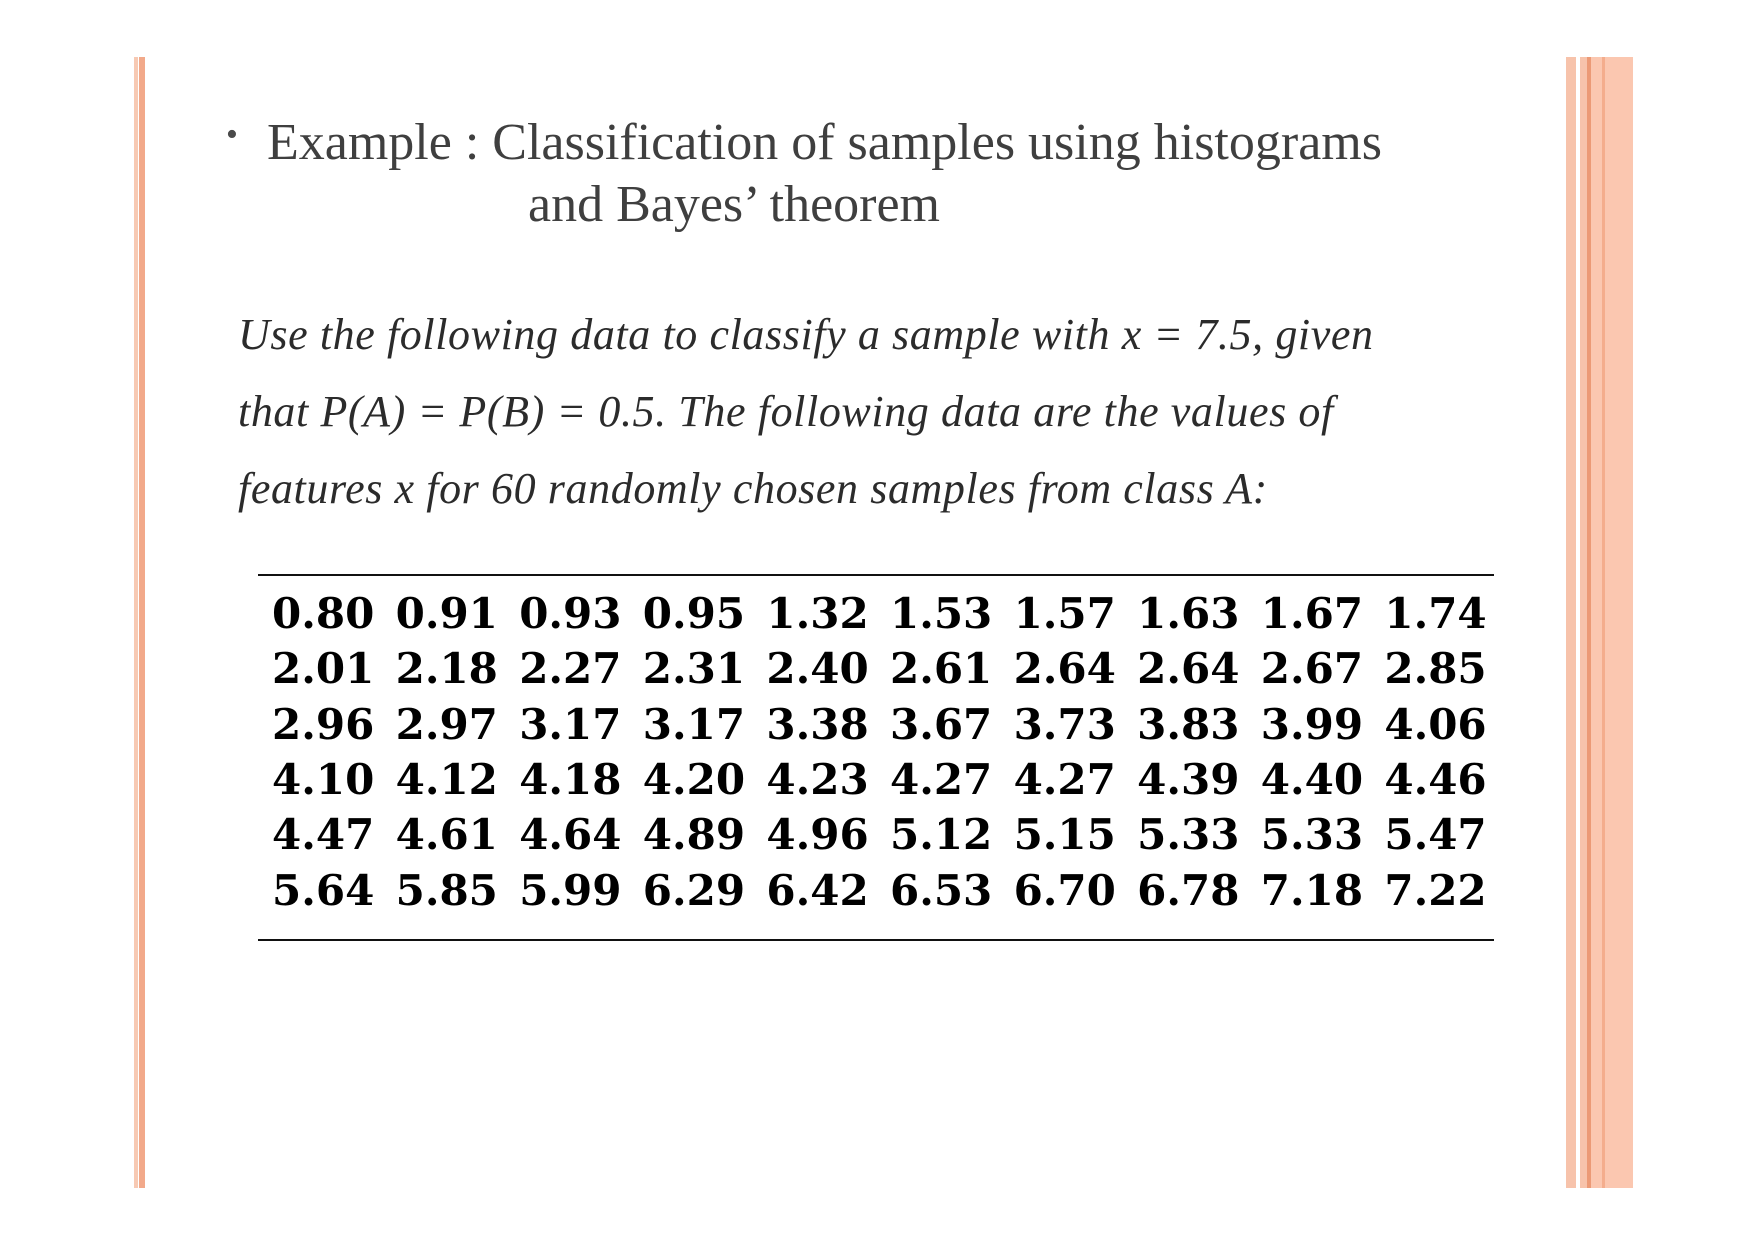 Image resolution: width=1755 pixels, height=1241 pixels. What do you see at coordinates (1188, 780) in the screenshot?
I see `table-cell: 4.39` at bounding box center [1188, 780].